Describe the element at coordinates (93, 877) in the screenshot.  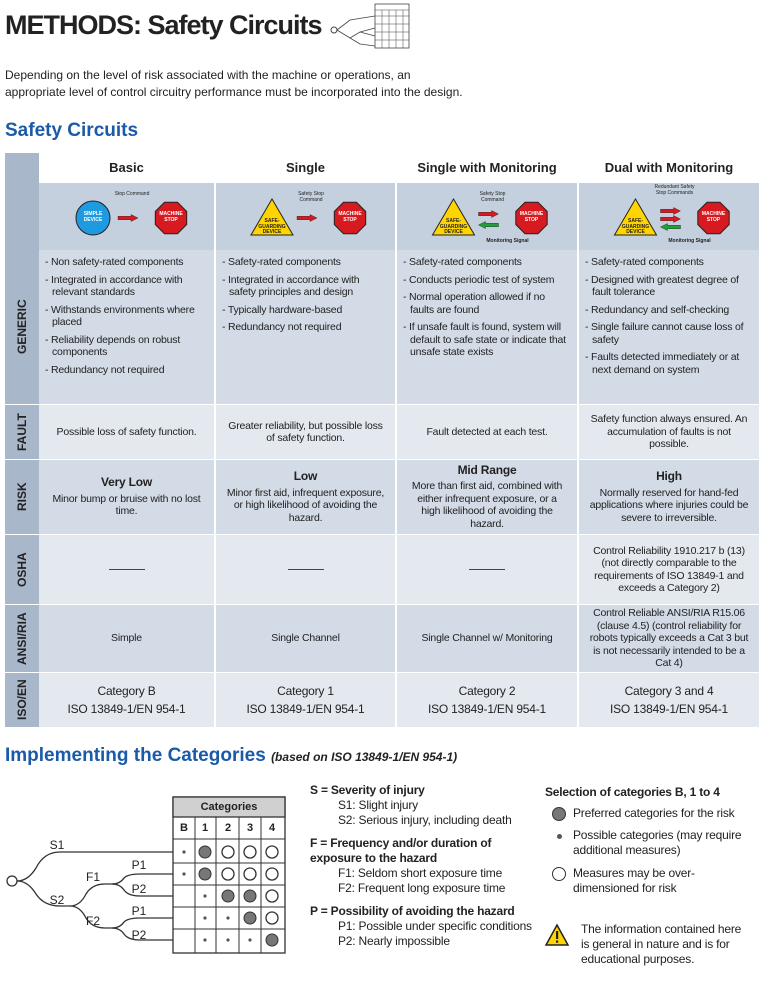
I see `tree-label: F1` at that location.